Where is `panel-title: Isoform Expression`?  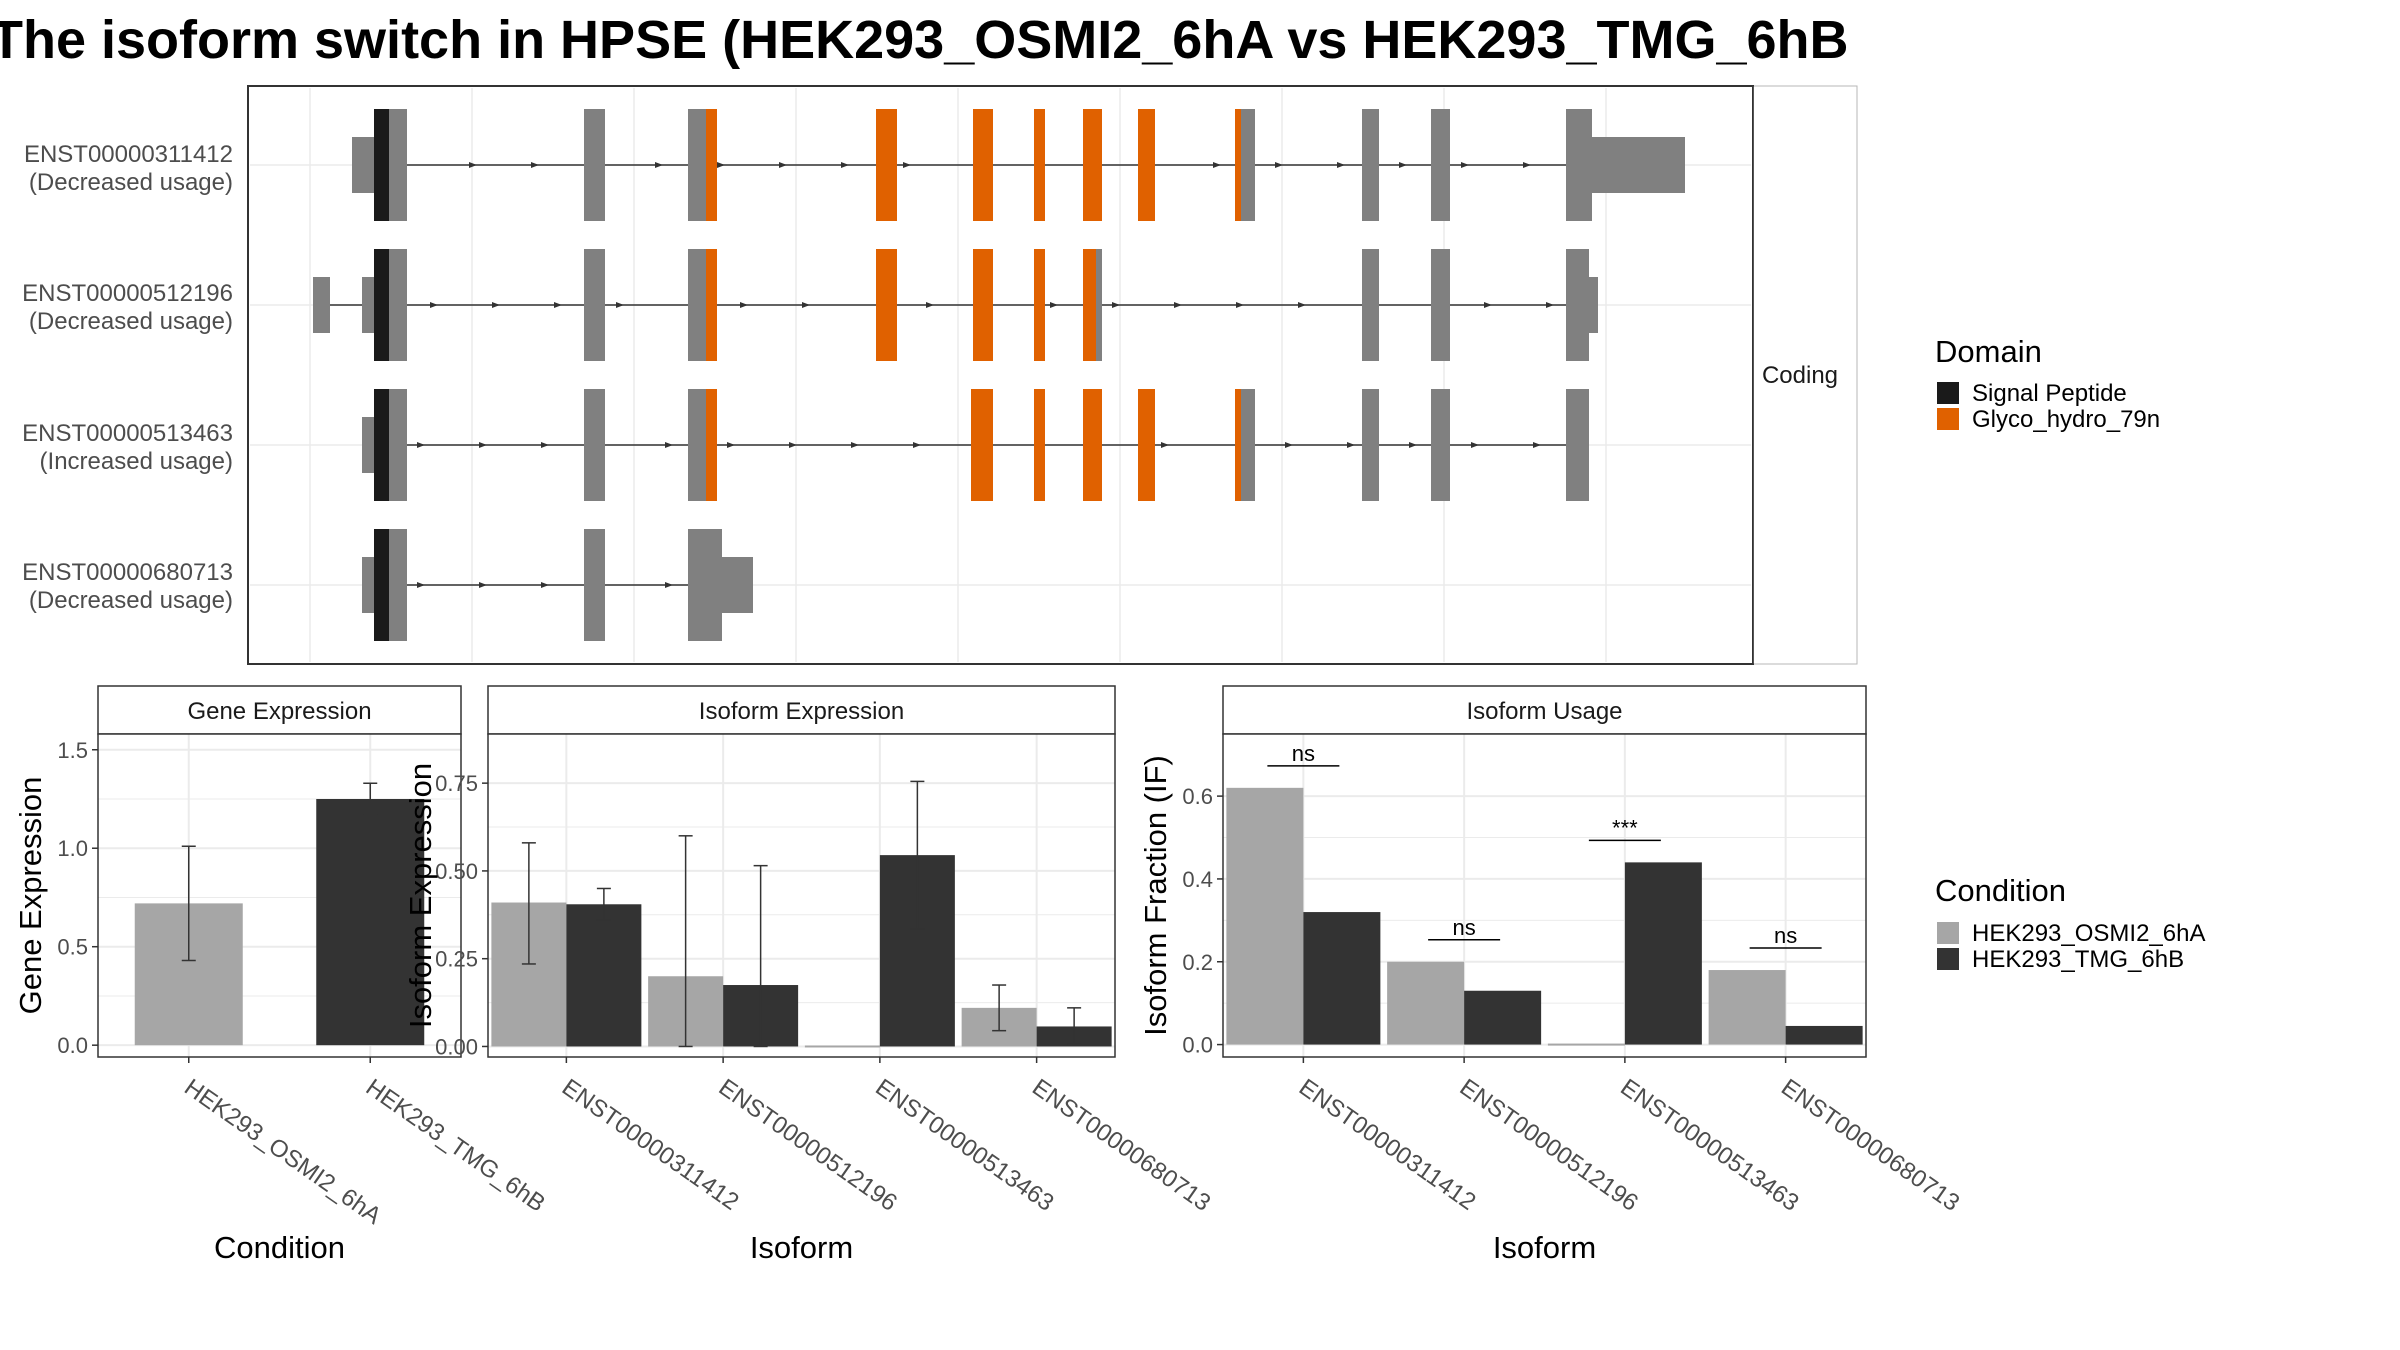
panel-title: Isoform Expression is located at coordinates (801, 711).